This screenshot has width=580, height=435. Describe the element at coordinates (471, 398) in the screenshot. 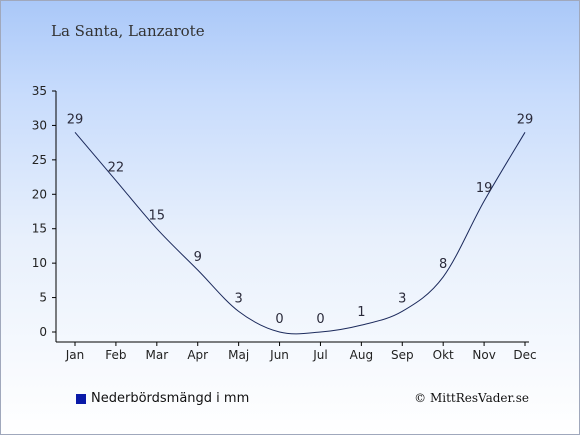

I see `credit-text: © MittResVader.se` at that location.